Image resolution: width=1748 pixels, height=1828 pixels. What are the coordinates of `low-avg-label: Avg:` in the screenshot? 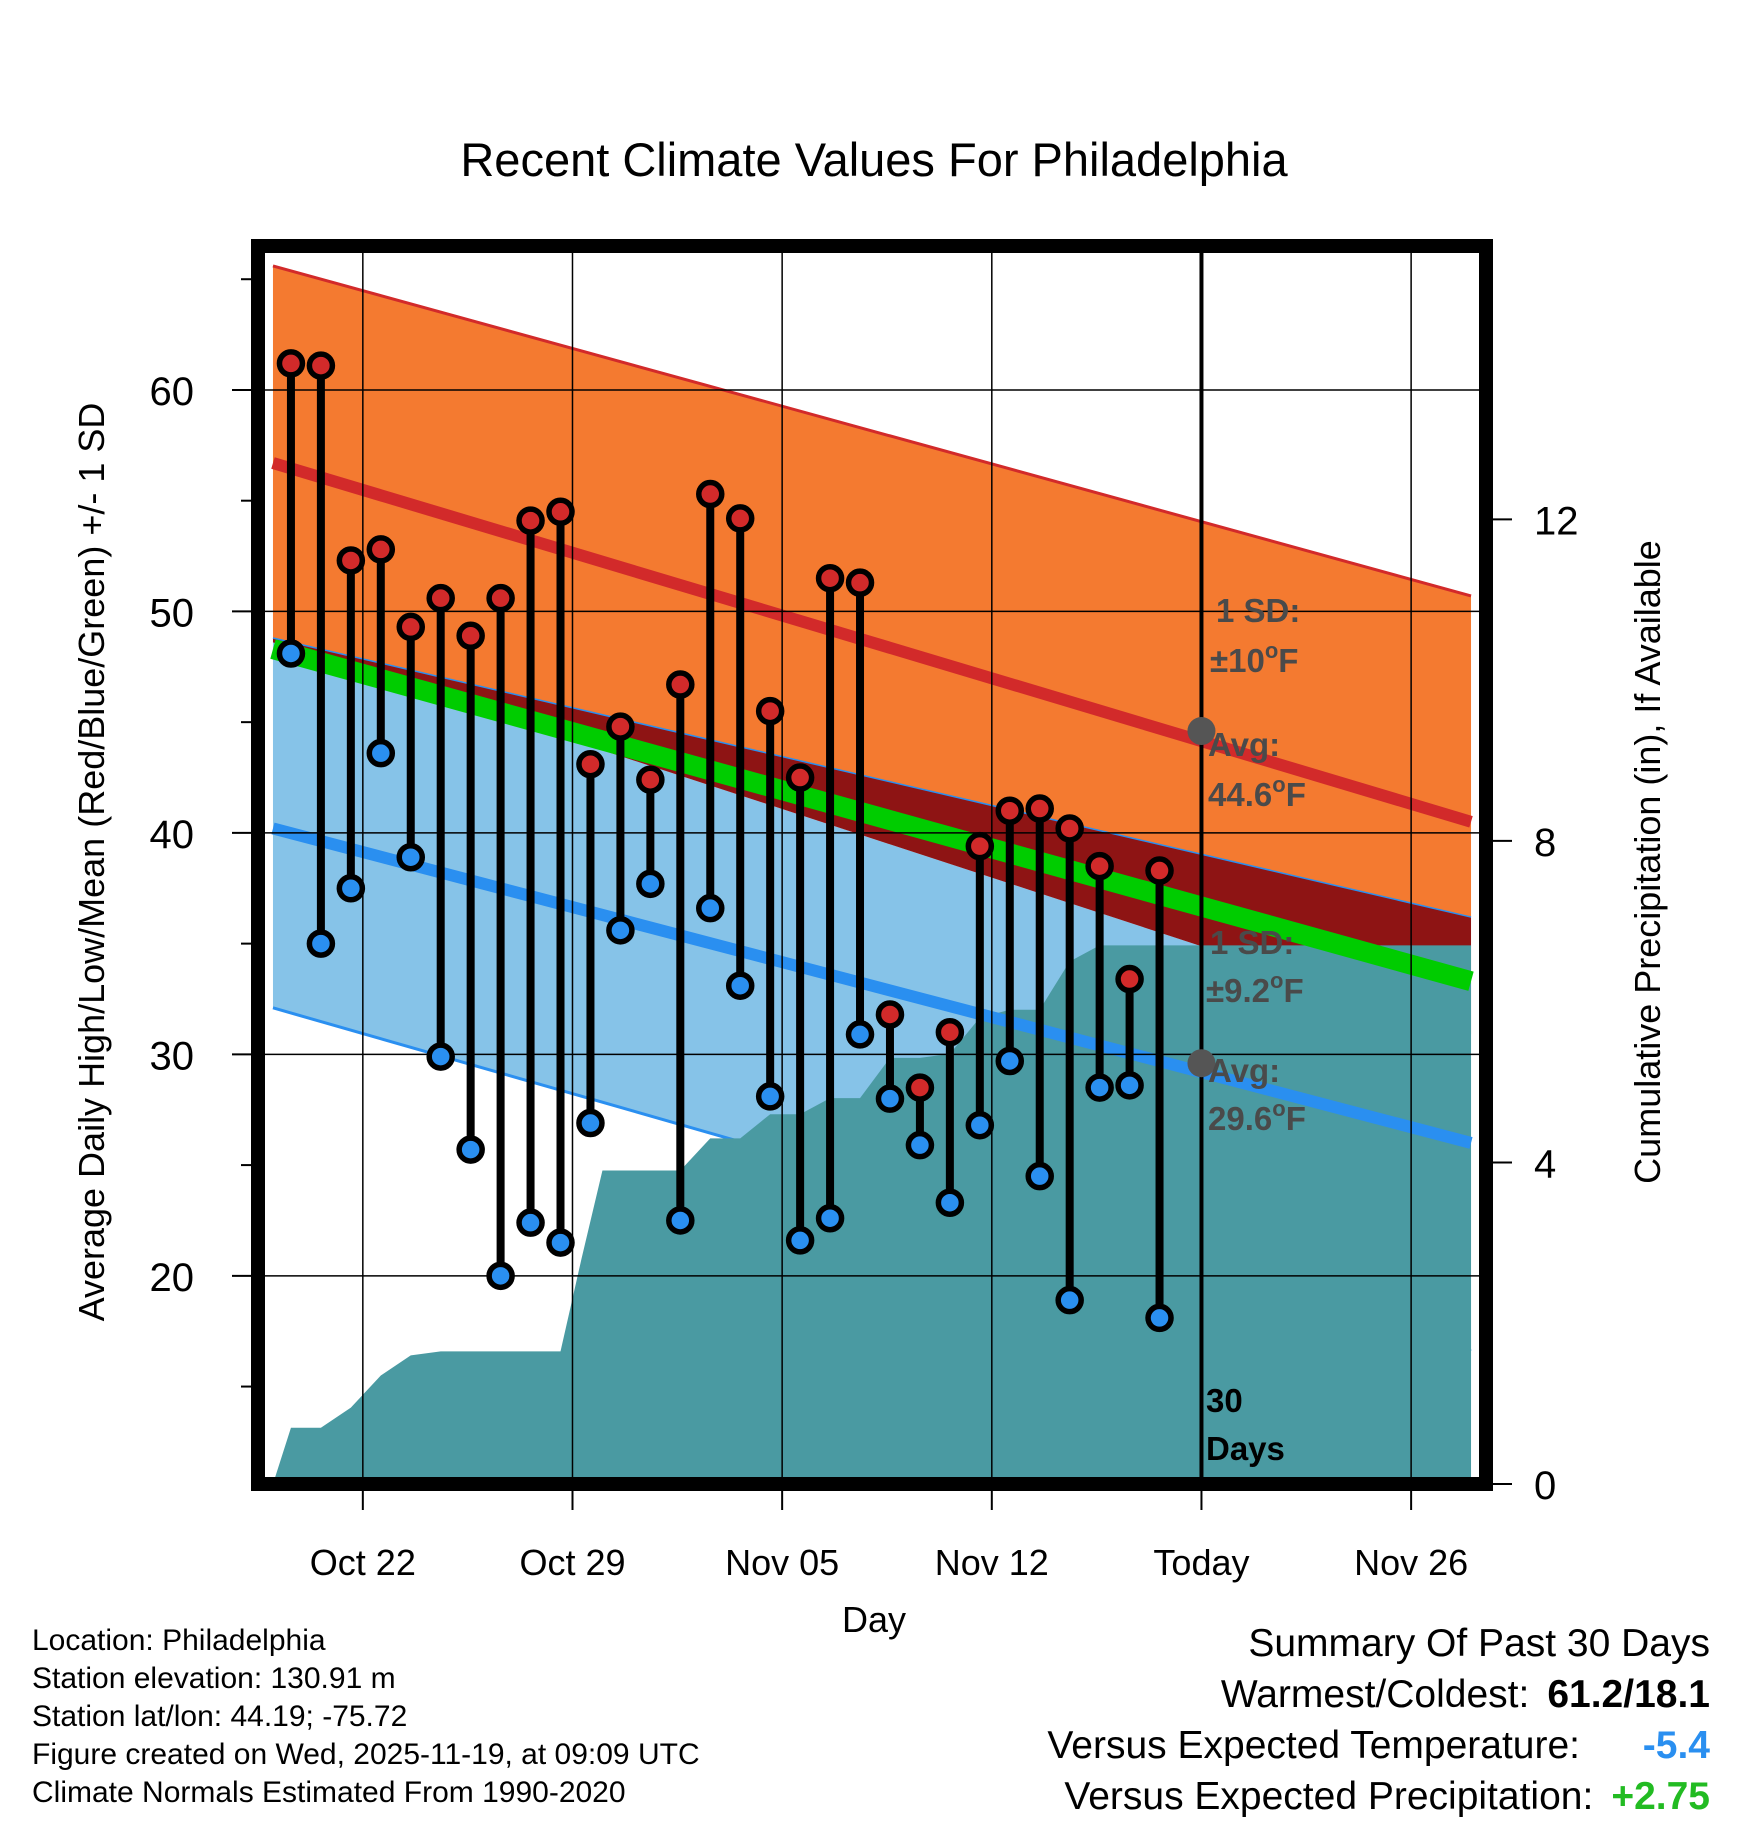 It's located at (1244, 1070).